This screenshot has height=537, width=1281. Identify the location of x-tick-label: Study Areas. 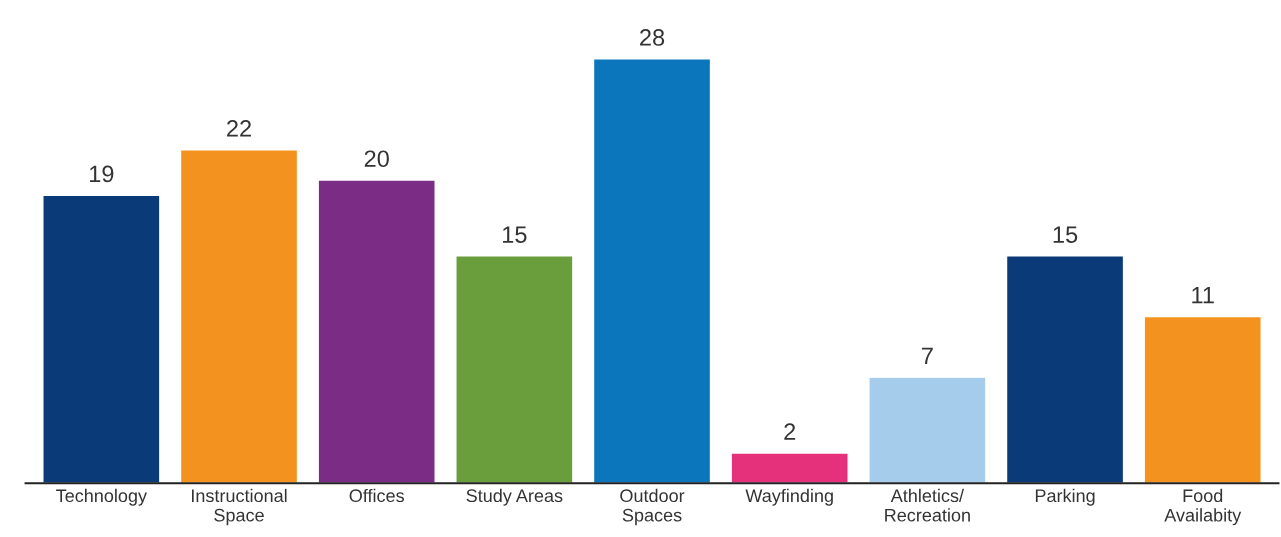
(514, 497).